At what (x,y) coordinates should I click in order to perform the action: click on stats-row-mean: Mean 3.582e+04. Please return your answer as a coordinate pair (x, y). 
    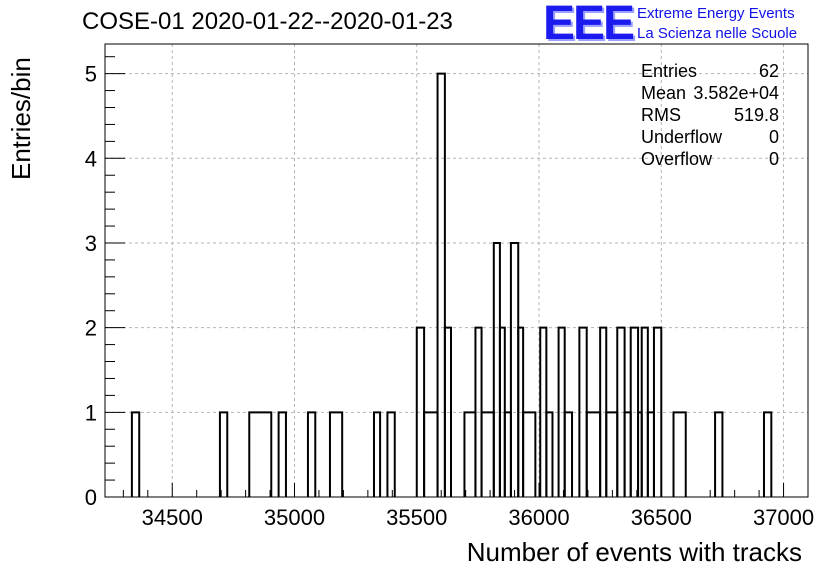
    Looking at the image, I should click on (710, 93).